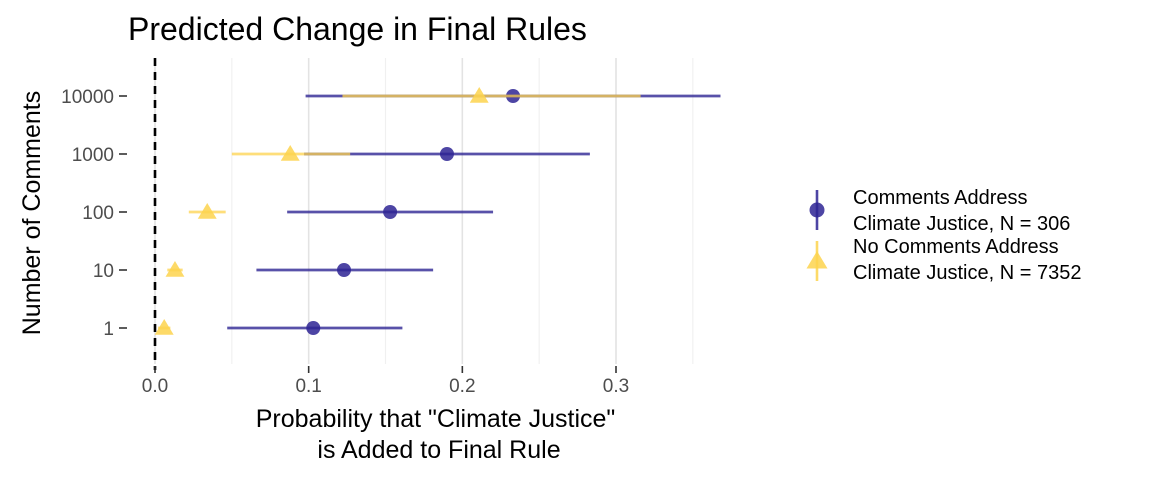 Image resolution: width=1152 pixels, height=480 pixels. I want to click on x-tick-label: 0.3, so click(616, 386).